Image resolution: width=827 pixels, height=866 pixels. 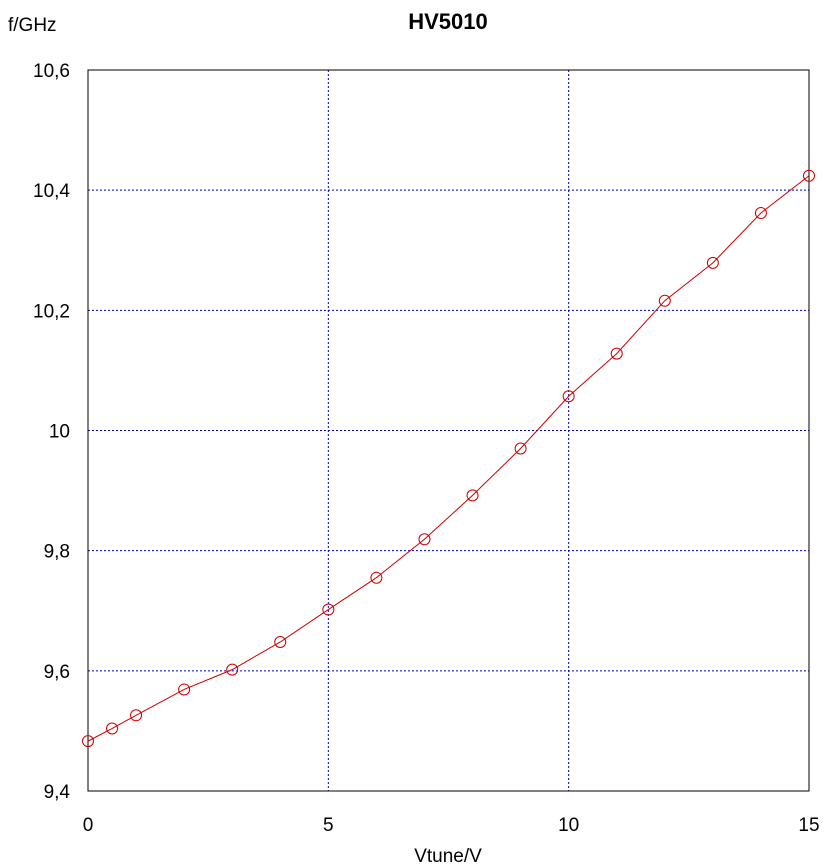 What do you see at coordinates (328, 825) in the screenshot?
I see `x-tick-label: 5` at bounding box center [328, 825].